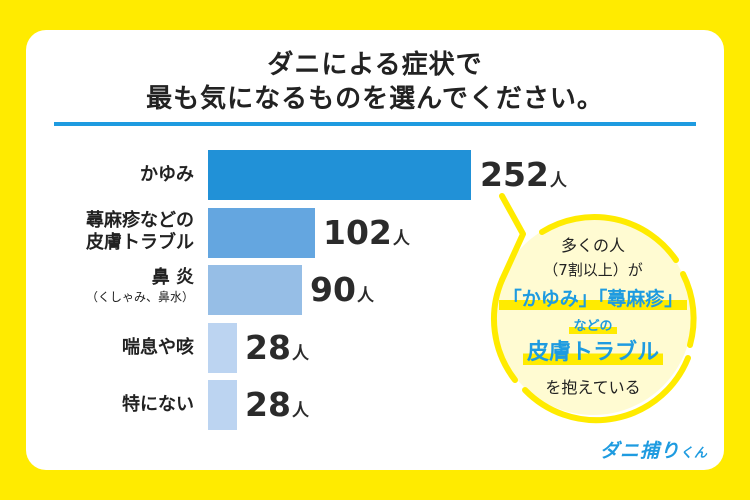  I want to click on bar-none, so click(222, 405).